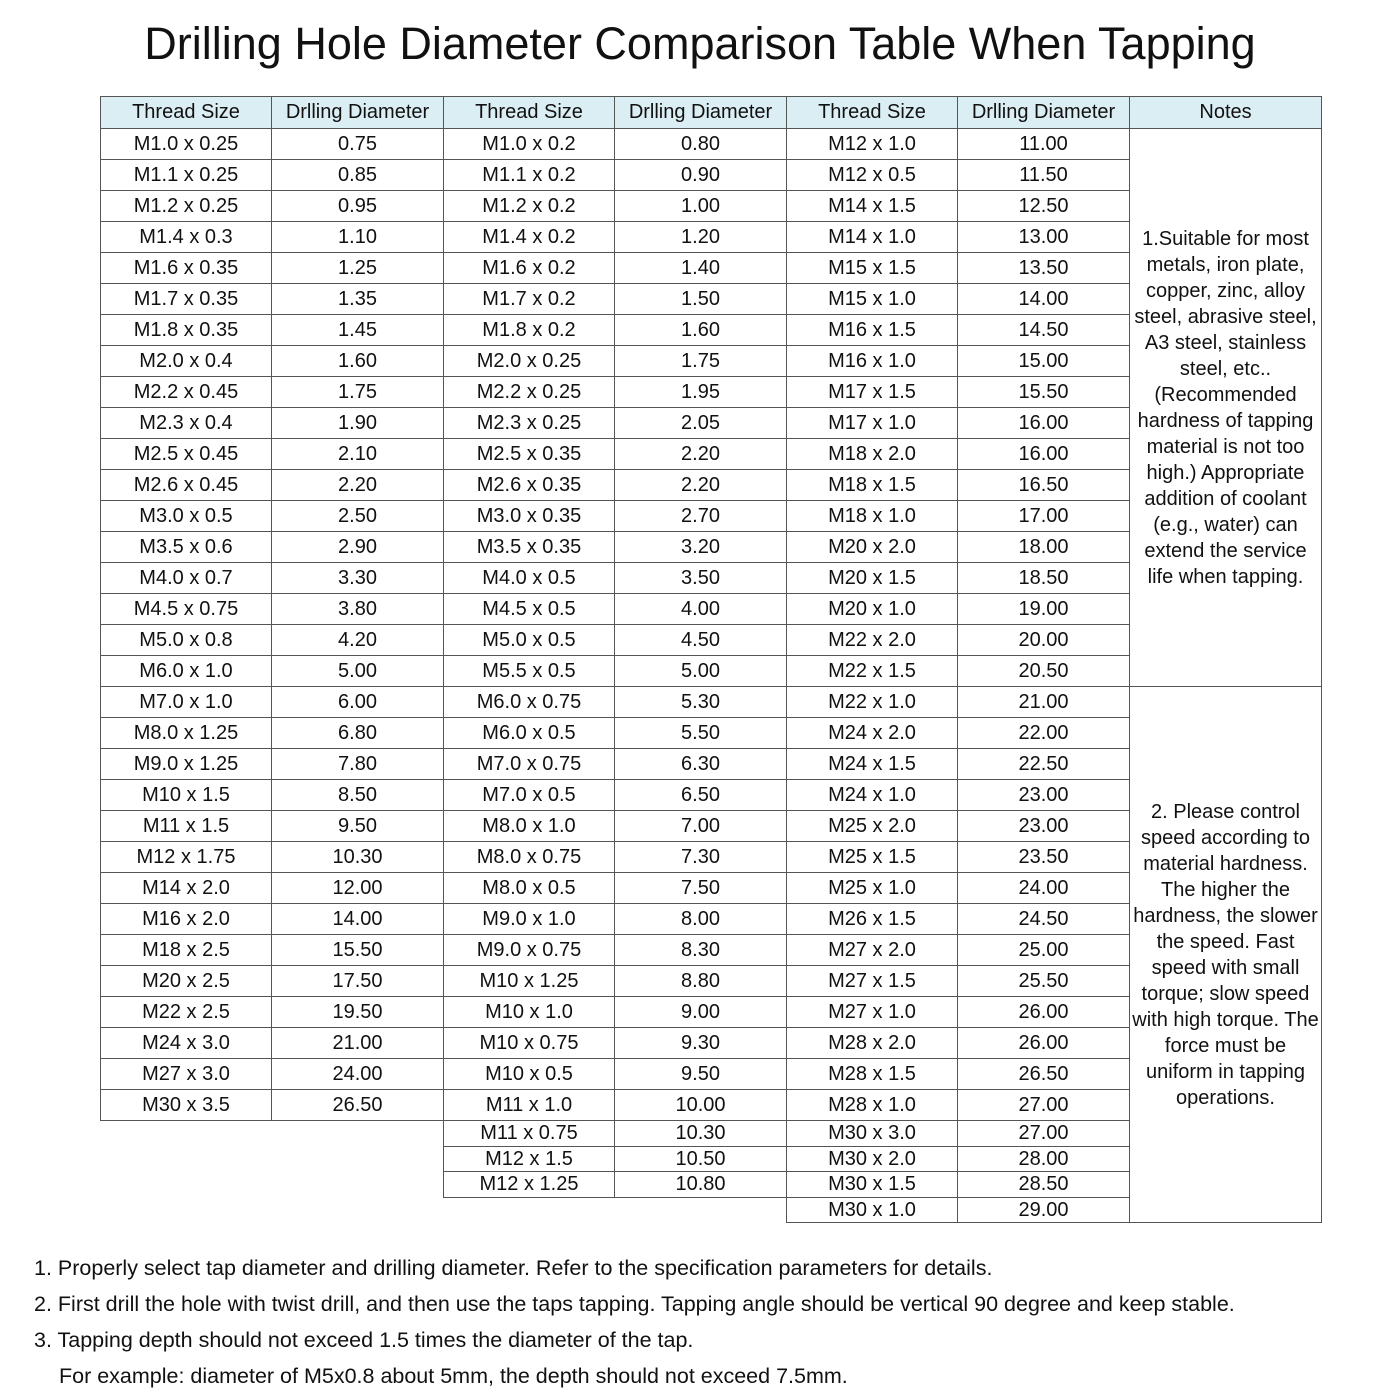 This screenshot has width=1400, height=1400. Describe the element at coordinates (1043, 1105) in the screenshot. I see `drilling-diameter-cell: 27.00` at that location.